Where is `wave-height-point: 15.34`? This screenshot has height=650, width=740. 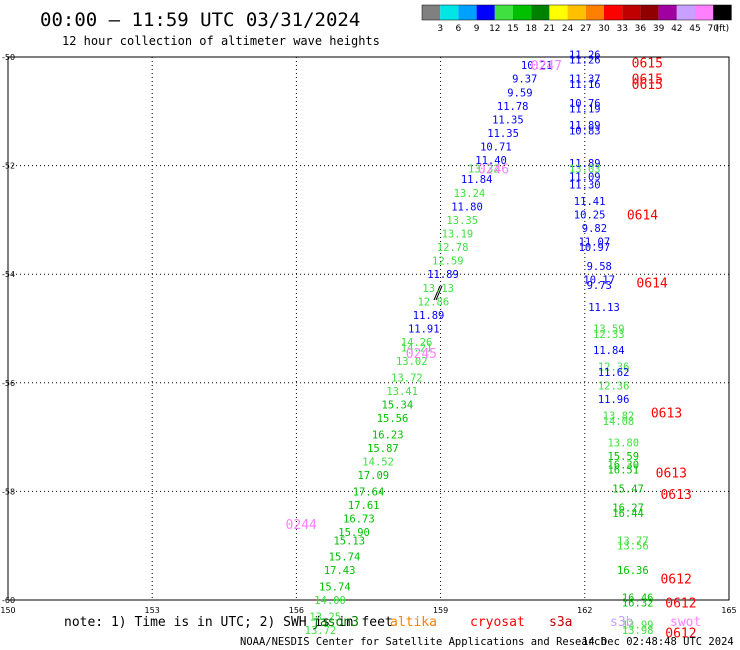
wave-height-point: 15.34 is located at coordinates (398, 406).